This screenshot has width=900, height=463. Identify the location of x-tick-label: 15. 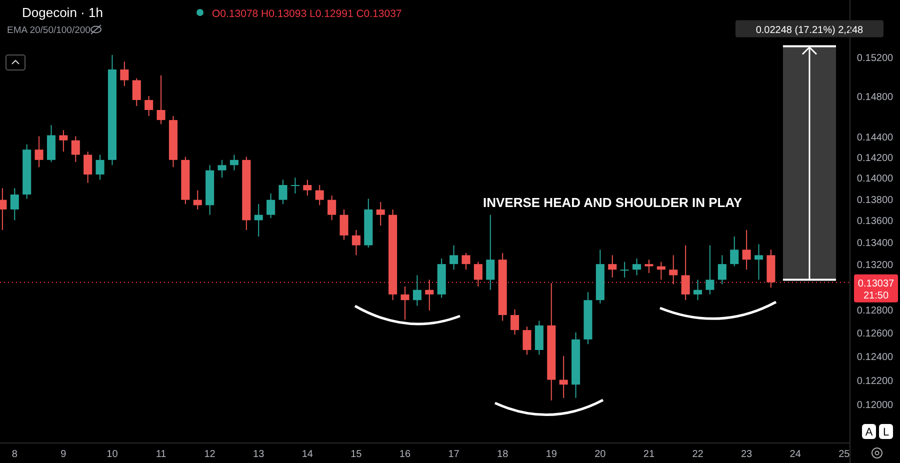
(356, 454).